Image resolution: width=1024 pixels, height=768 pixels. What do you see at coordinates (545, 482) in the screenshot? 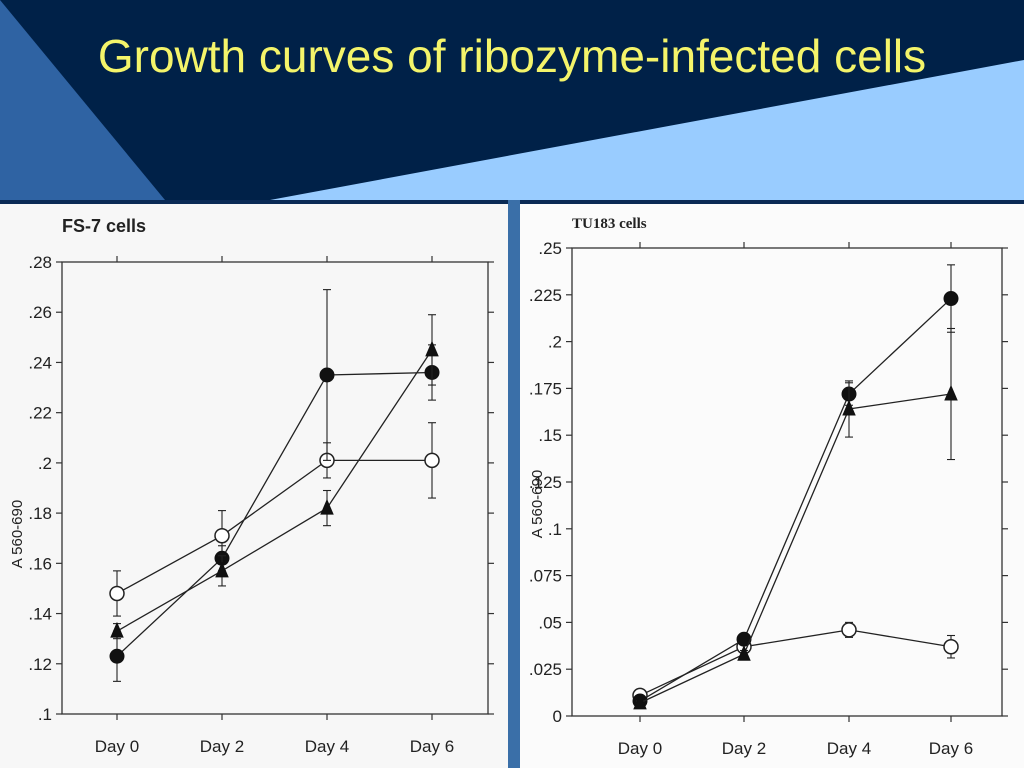
I see `y-tick-label: .125` at bounding box center [545, 482].